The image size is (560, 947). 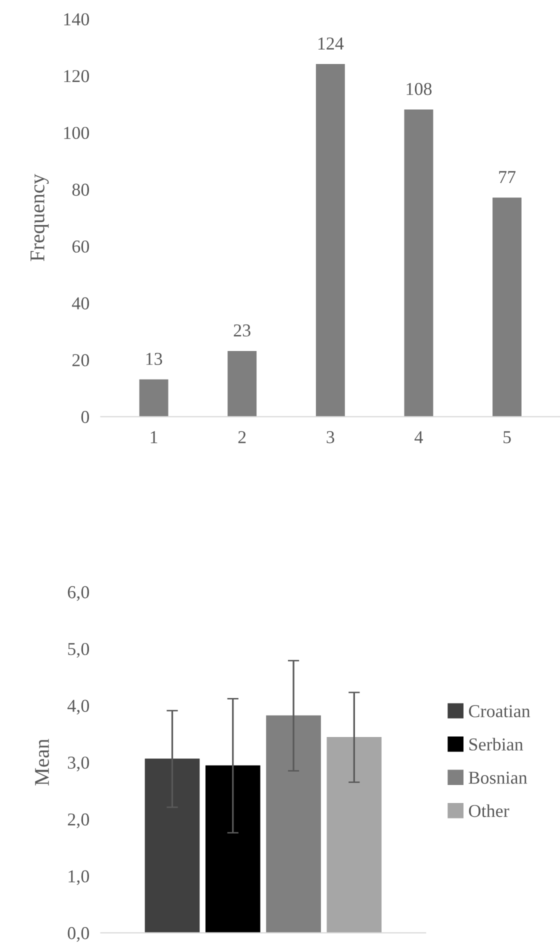 What do you see at coordinates (78, 878) in the screenshot?
I see `y-tick-label: 1,0` at bounding box center [78, 878].